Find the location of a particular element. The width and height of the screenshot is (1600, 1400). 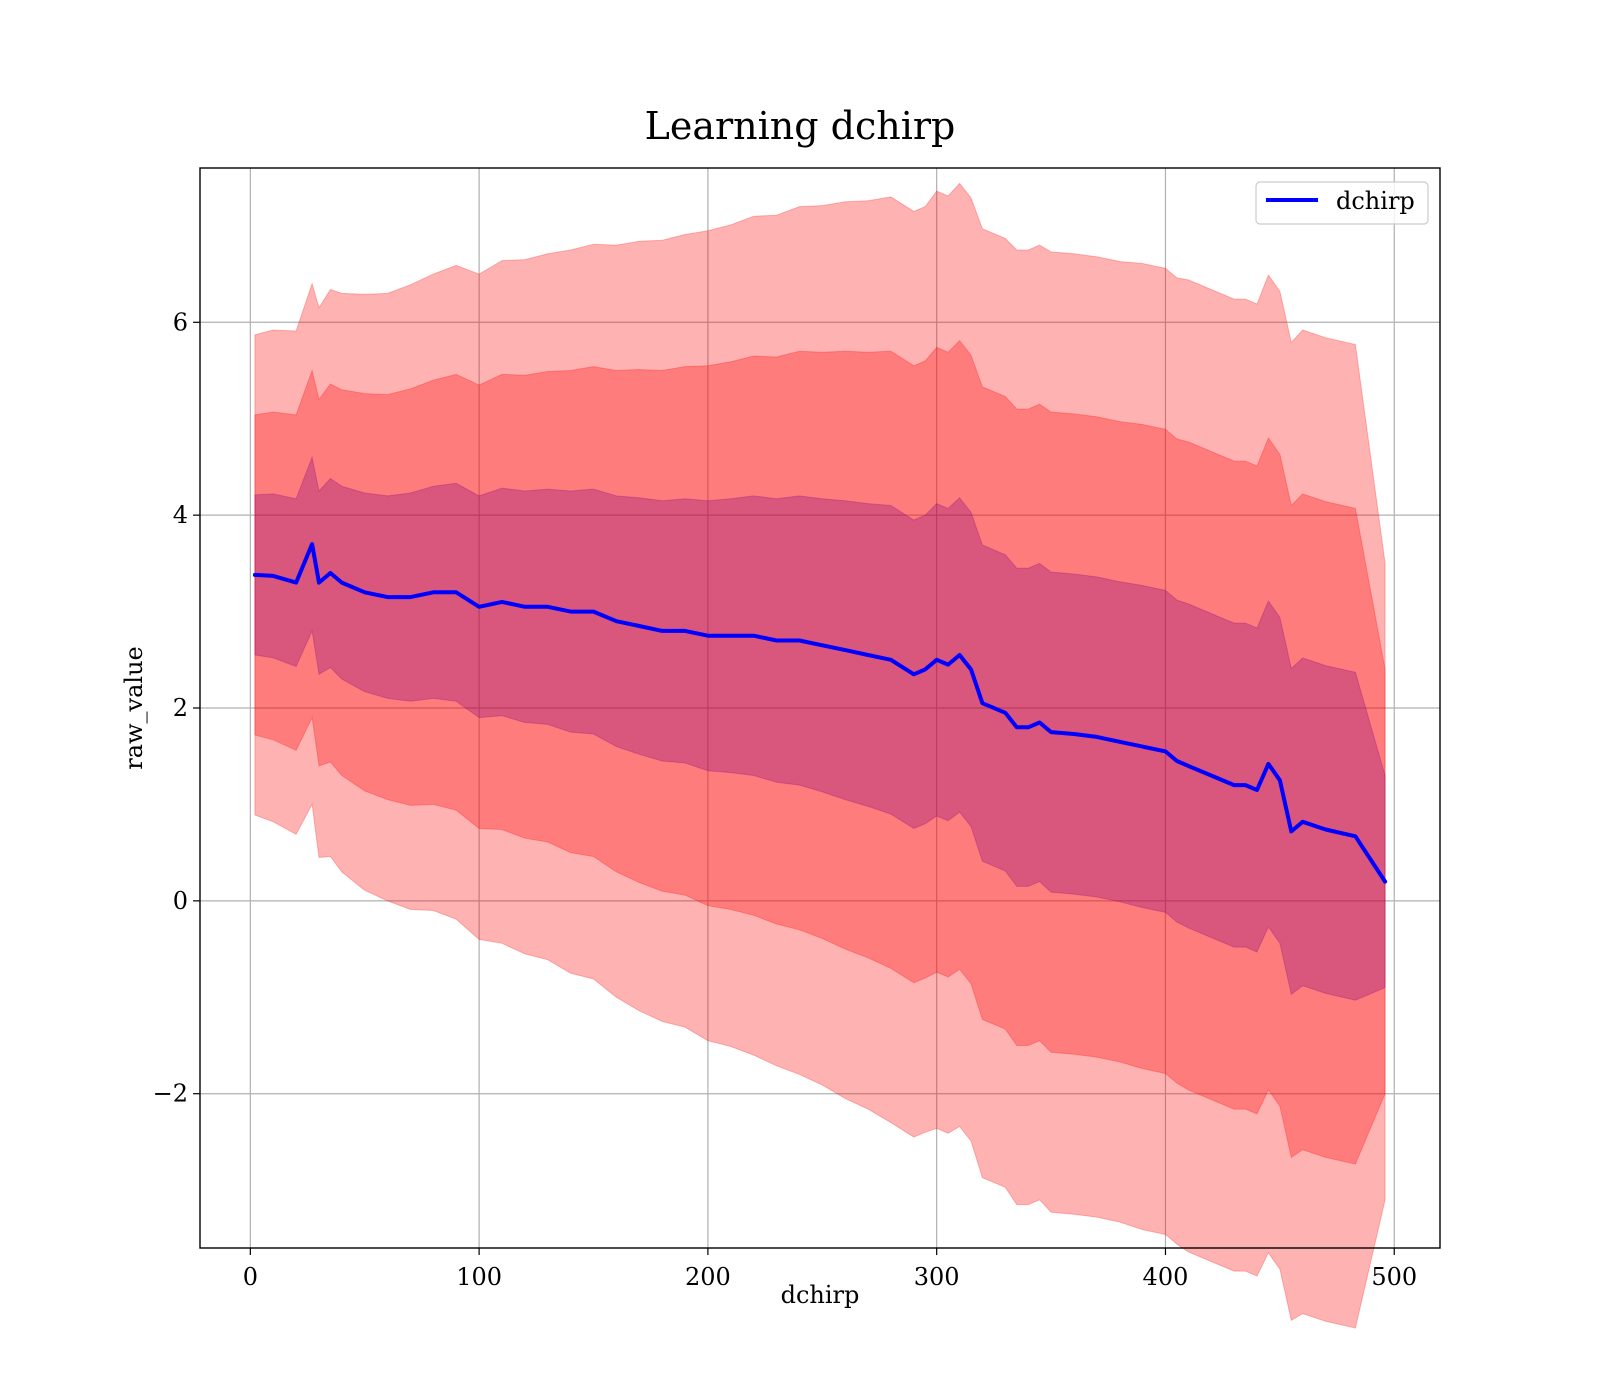

y-tick-label: −2 is located at coordinates (170, 1094).